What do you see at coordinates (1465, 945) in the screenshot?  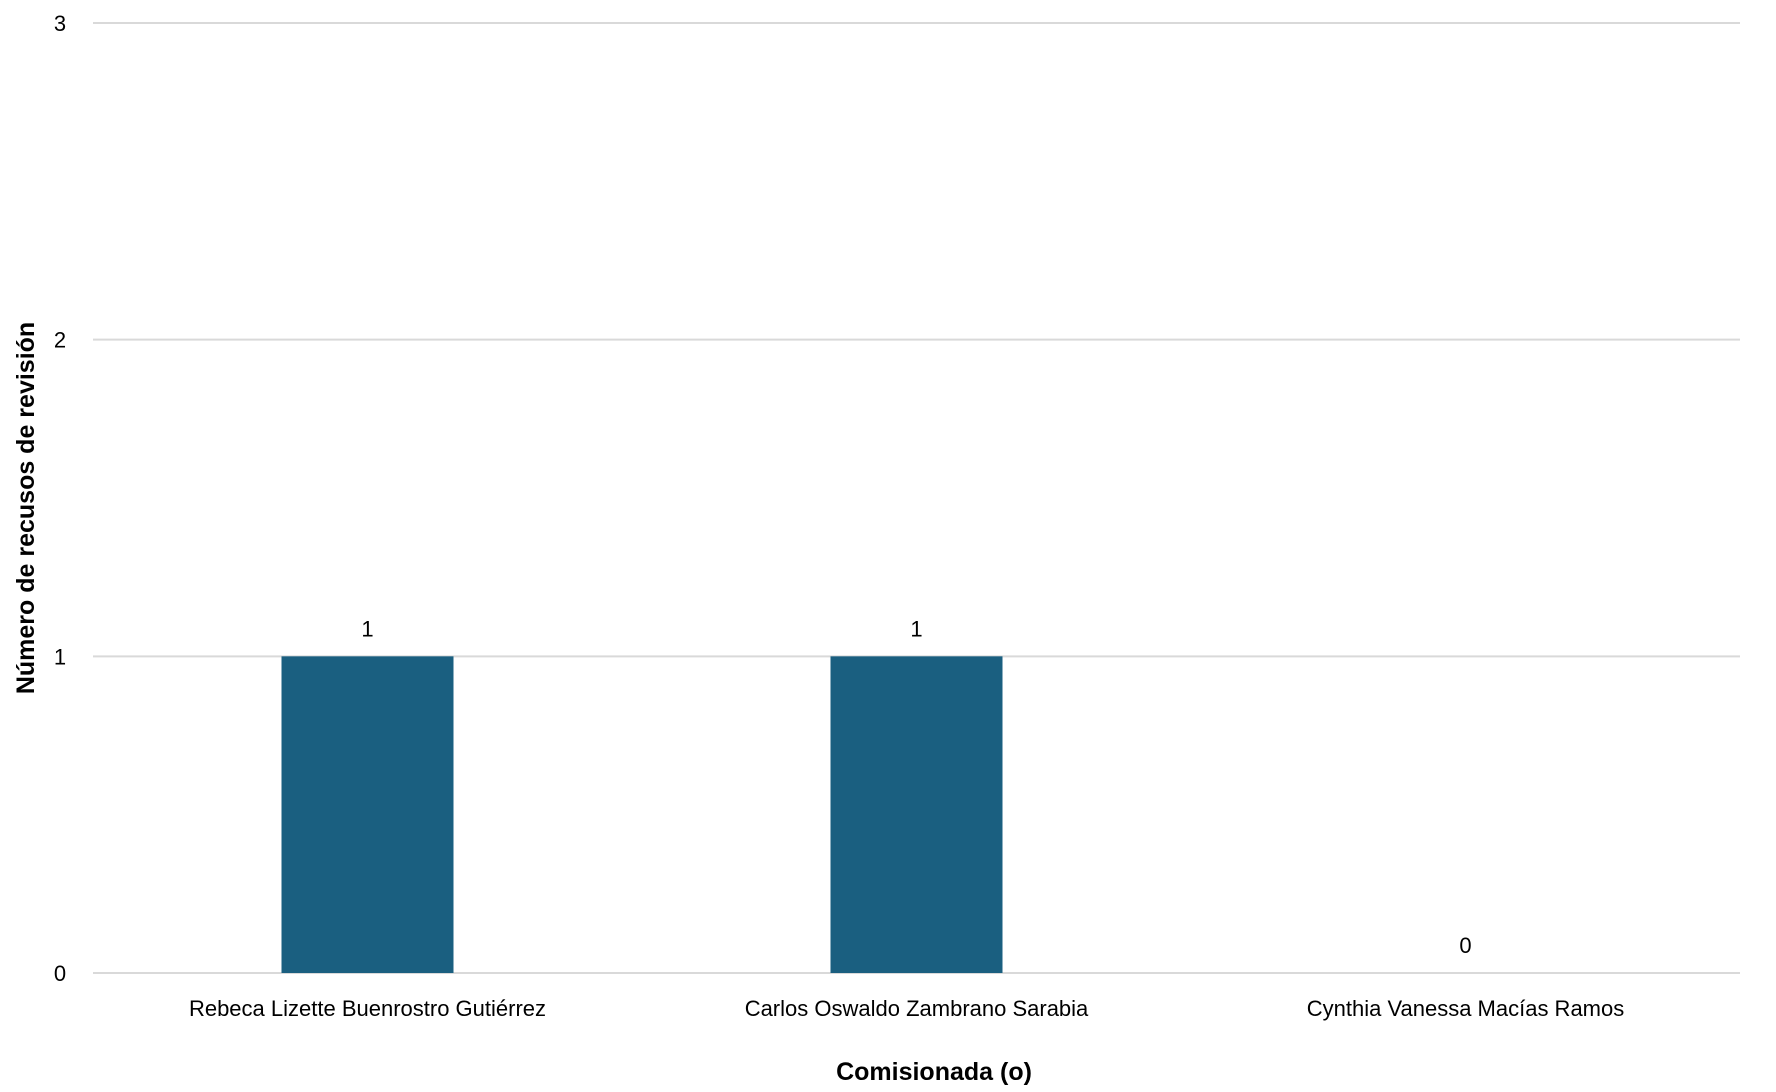 I see `data-label: 0` at bounding box center [1465, 945].